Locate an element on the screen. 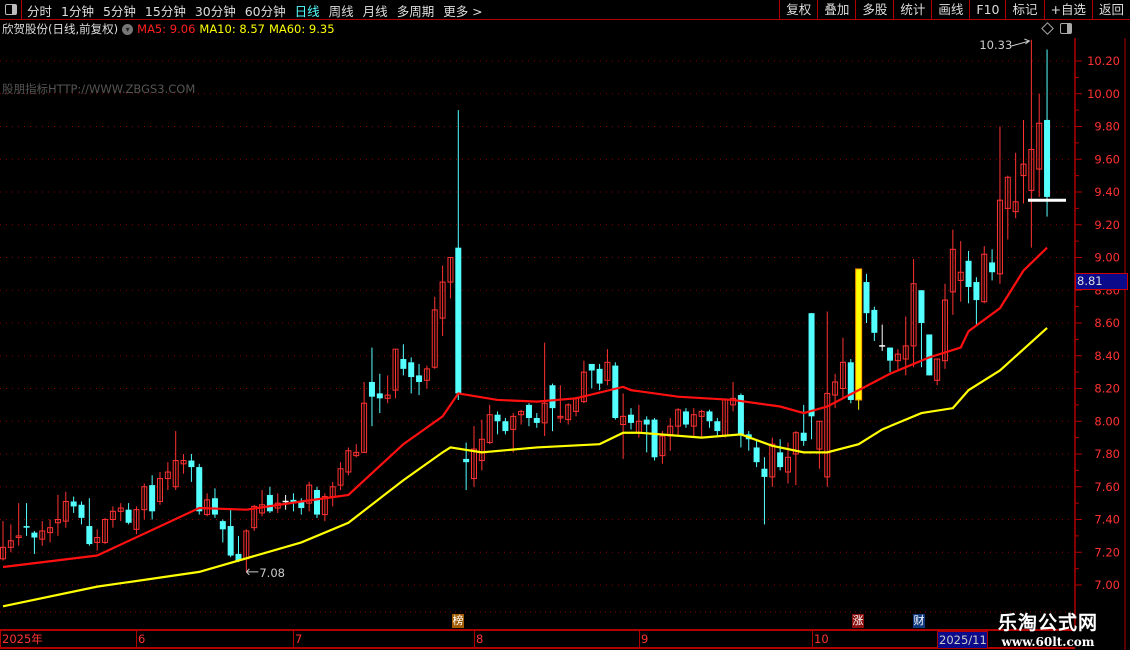 The image size is (1130, 650). toolbar-button-4: 画线 is located at coordinates (950, 9).